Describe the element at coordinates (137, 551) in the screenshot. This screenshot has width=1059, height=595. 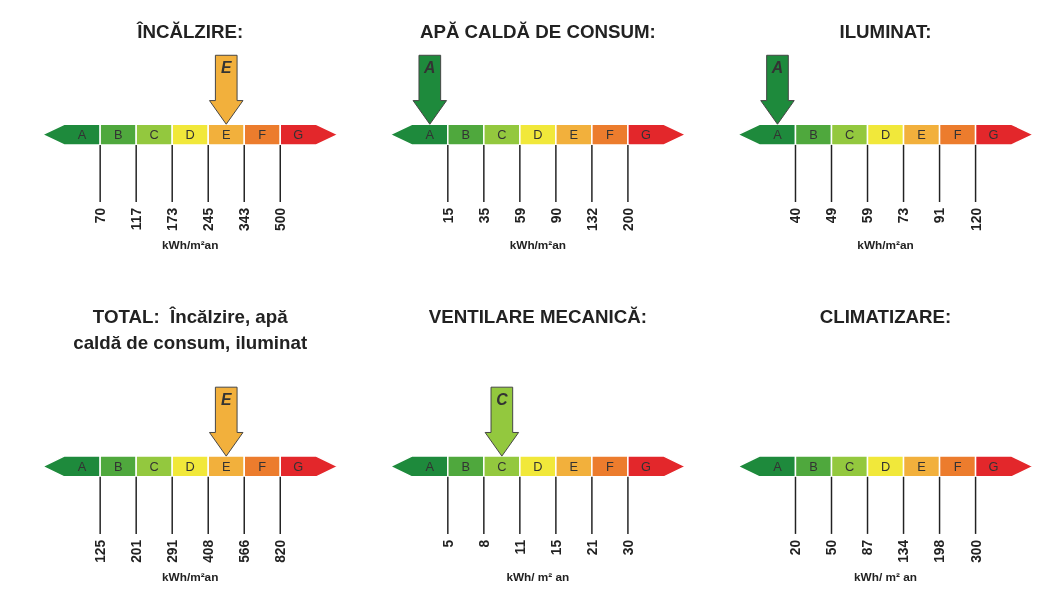
I see `data-label: 201` at that location.